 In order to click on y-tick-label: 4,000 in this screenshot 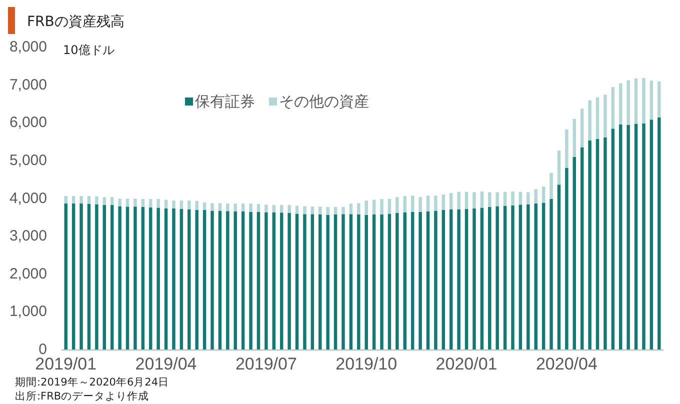, I will do `click(28, 198)`.